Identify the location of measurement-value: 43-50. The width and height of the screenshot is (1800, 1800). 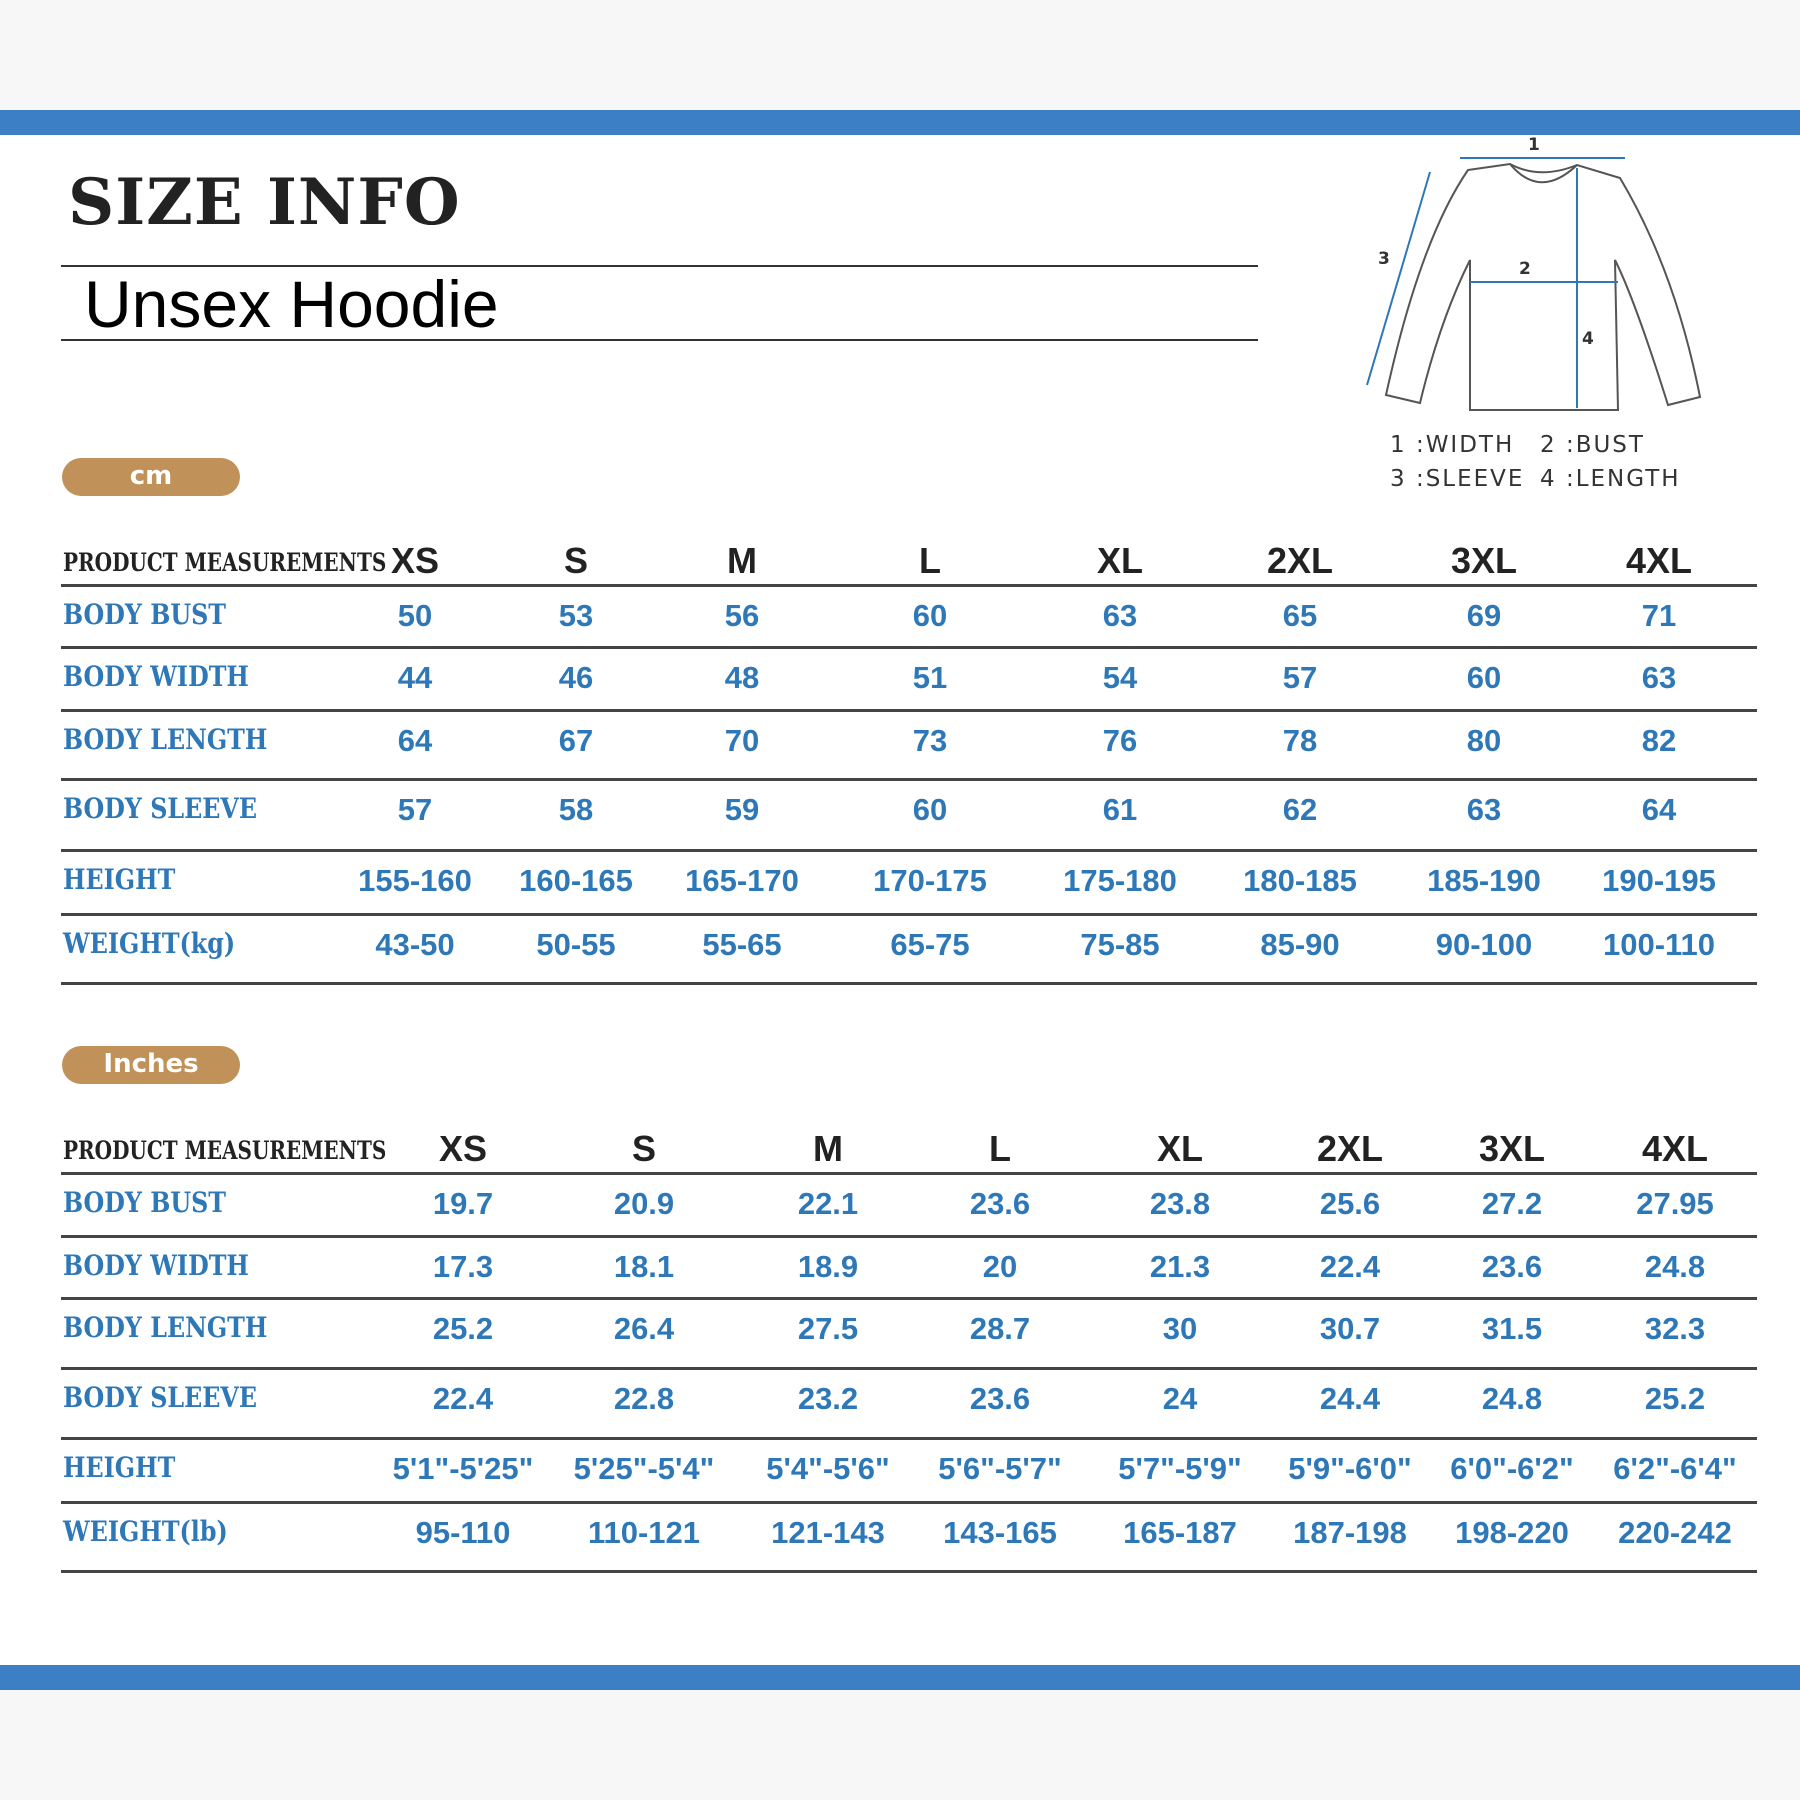
(415, 944).